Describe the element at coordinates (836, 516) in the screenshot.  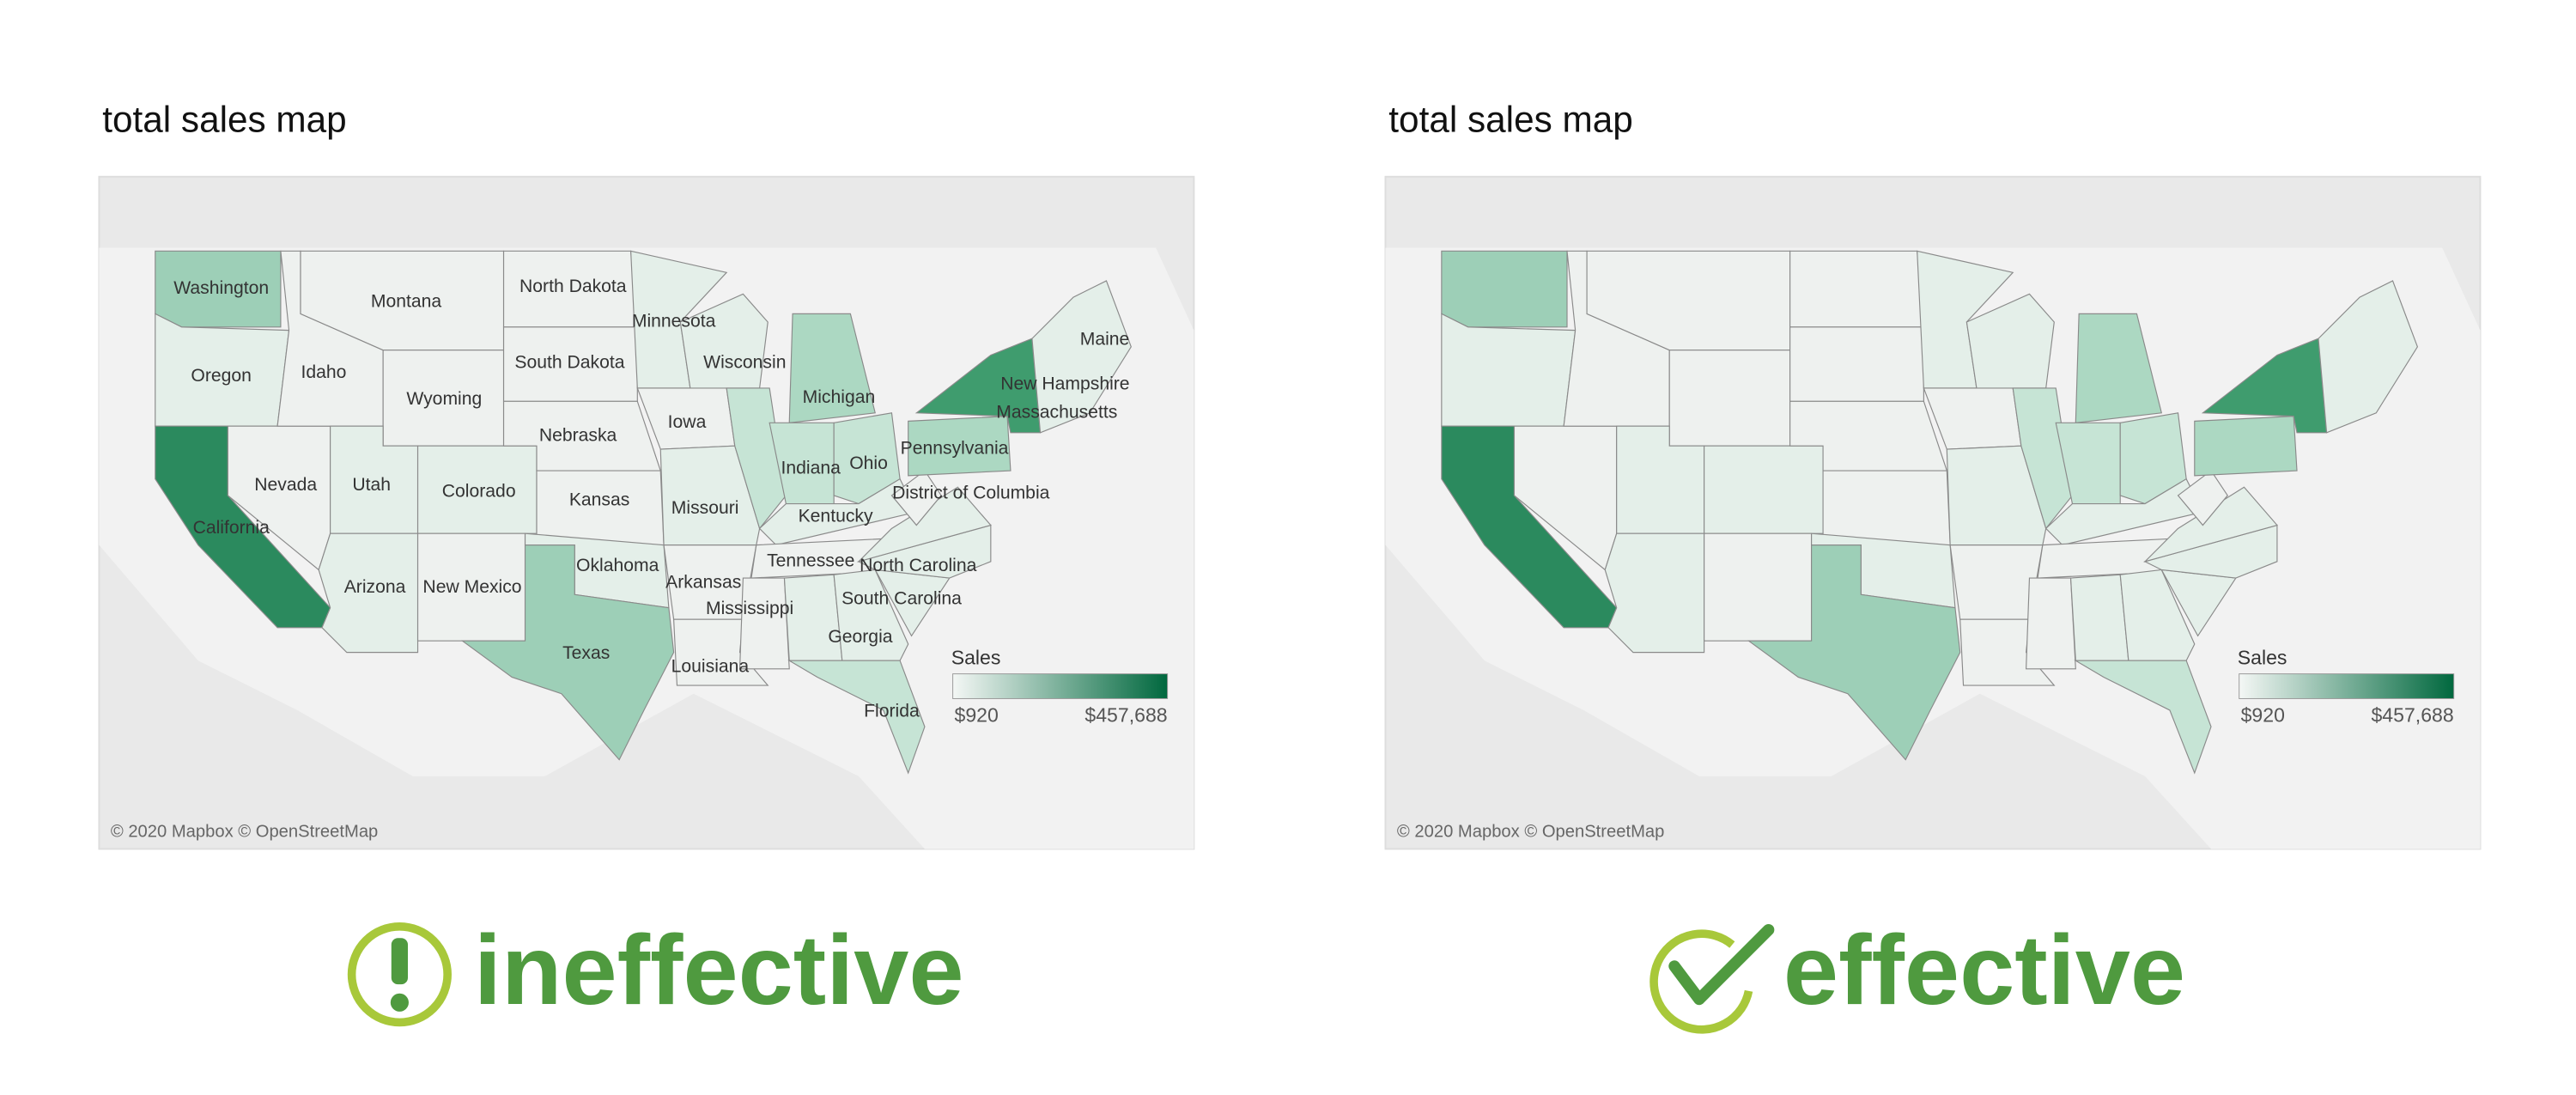
I see `state-label: Kentucky` at that location.